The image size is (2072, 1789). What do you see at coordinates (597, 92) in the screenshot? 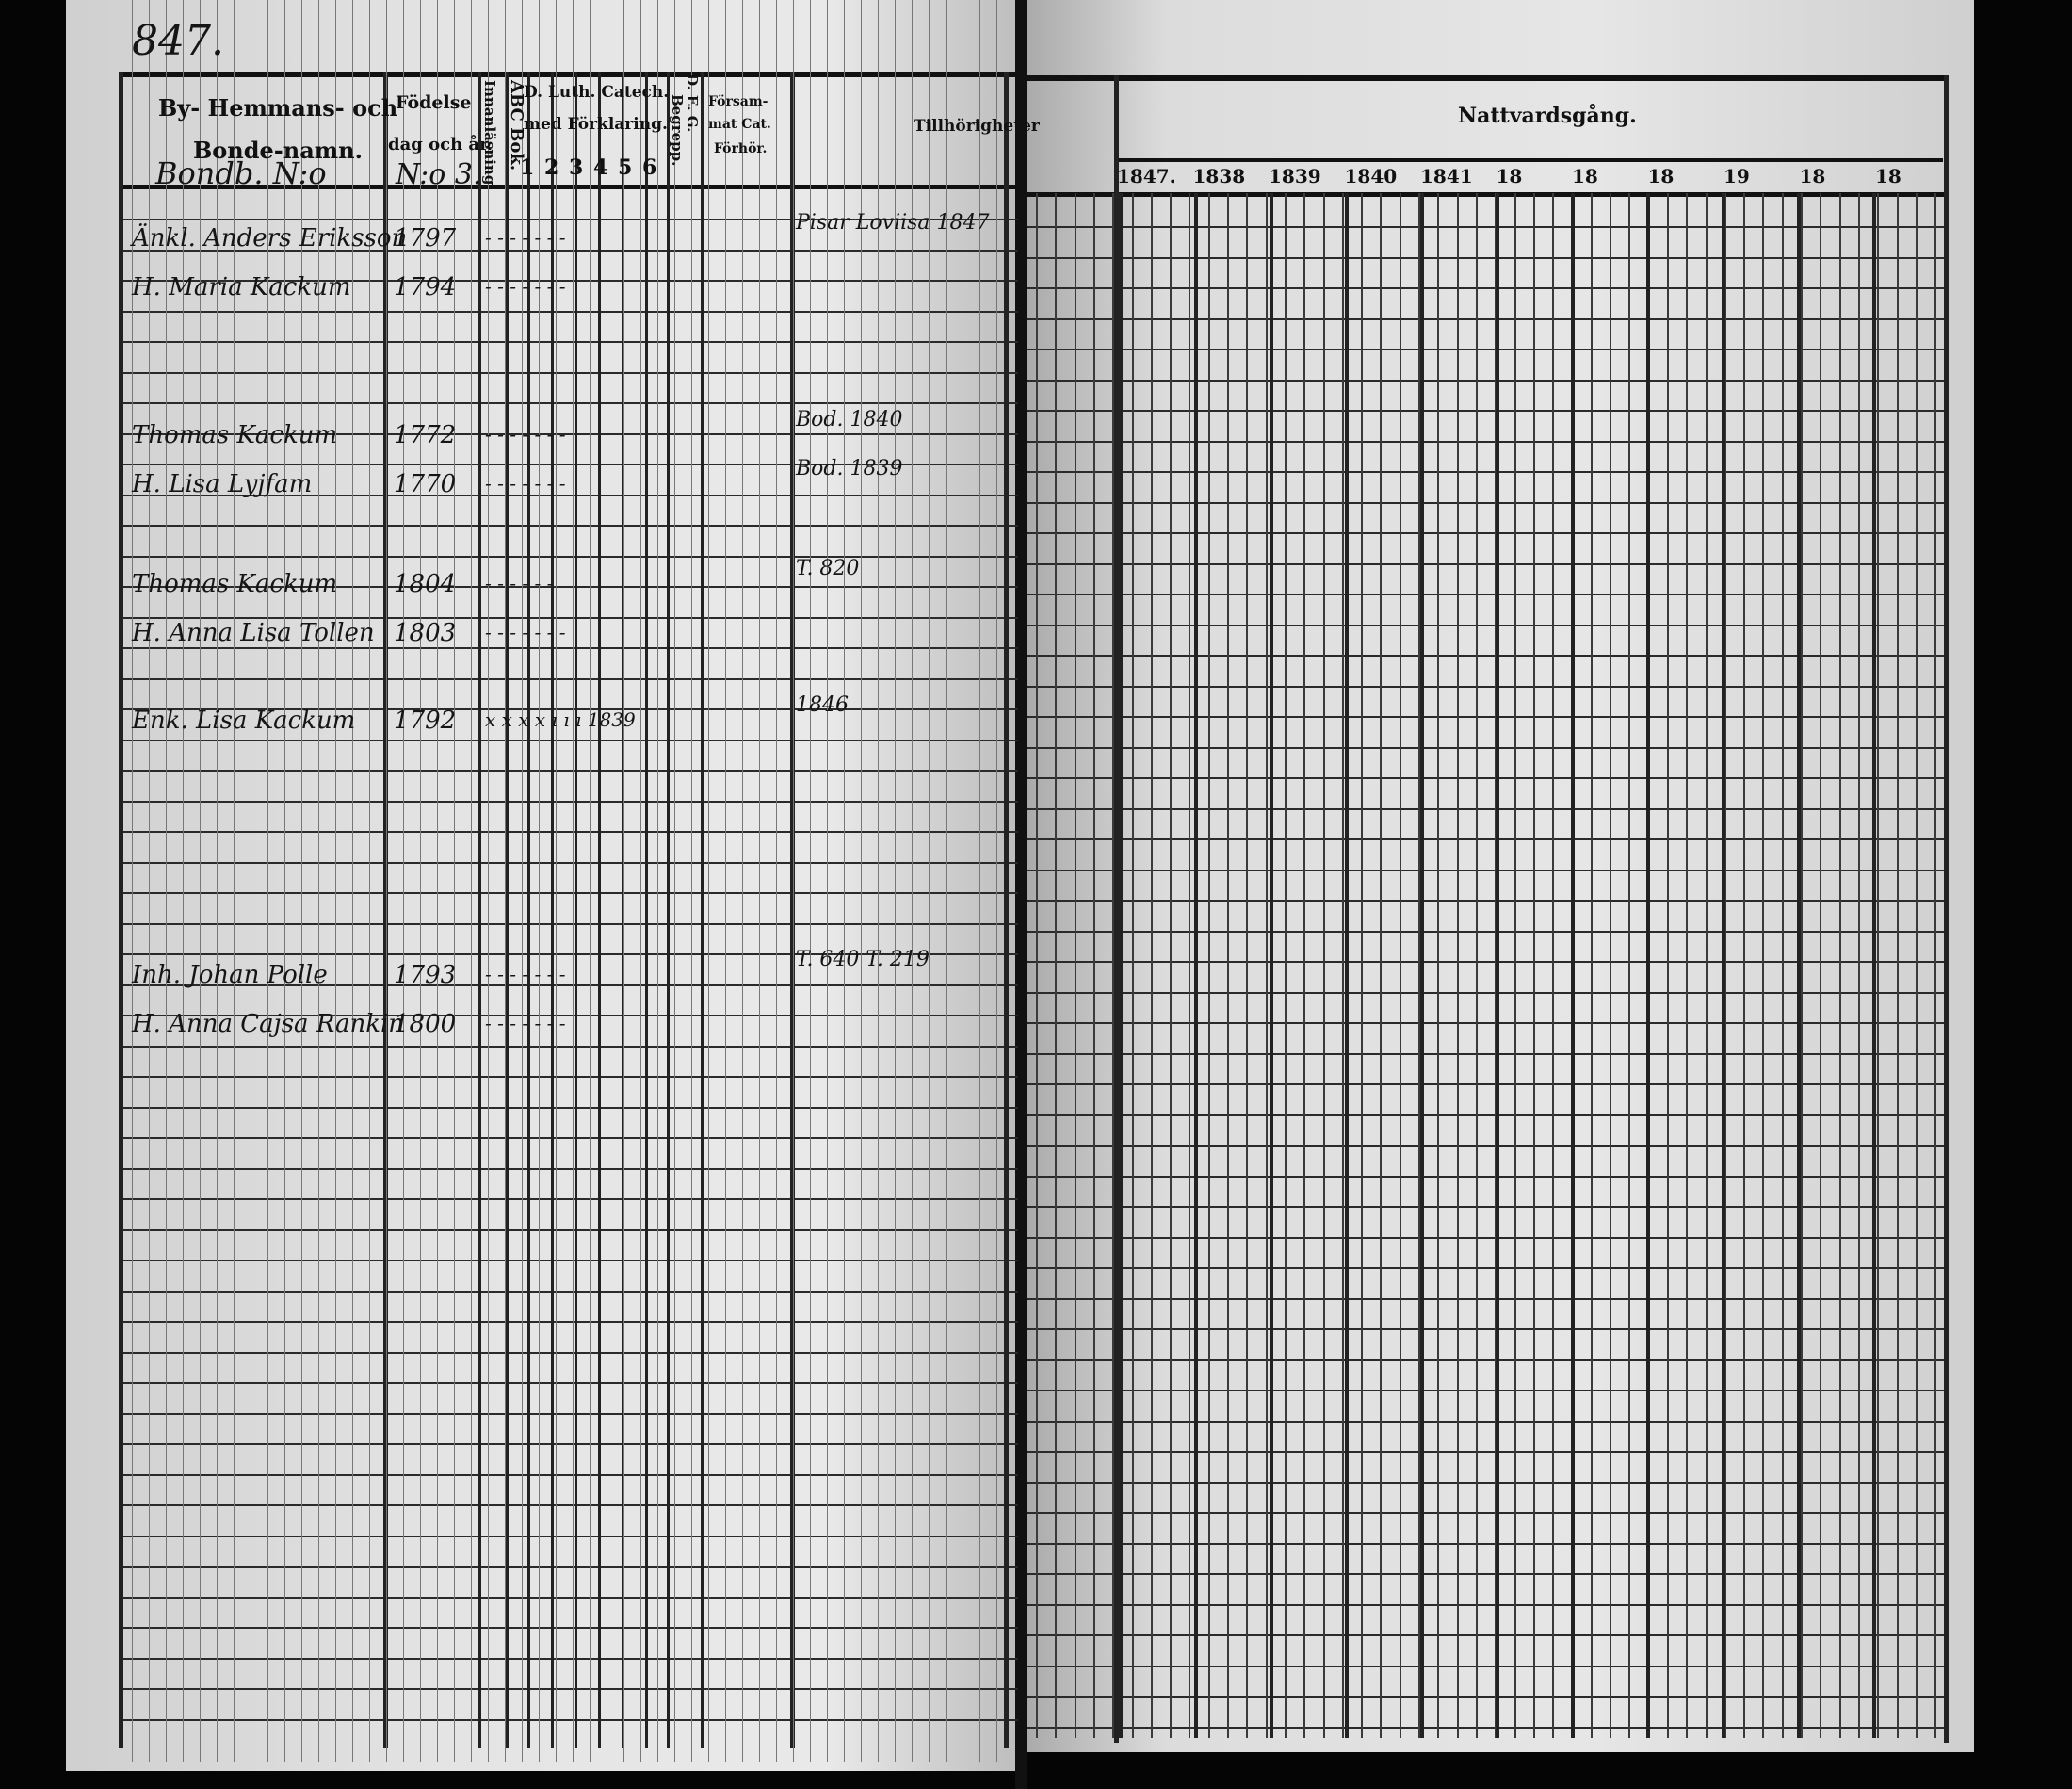
I see `header-catech-1: D. Luth. Catech.` at bounding box center [597, 92].